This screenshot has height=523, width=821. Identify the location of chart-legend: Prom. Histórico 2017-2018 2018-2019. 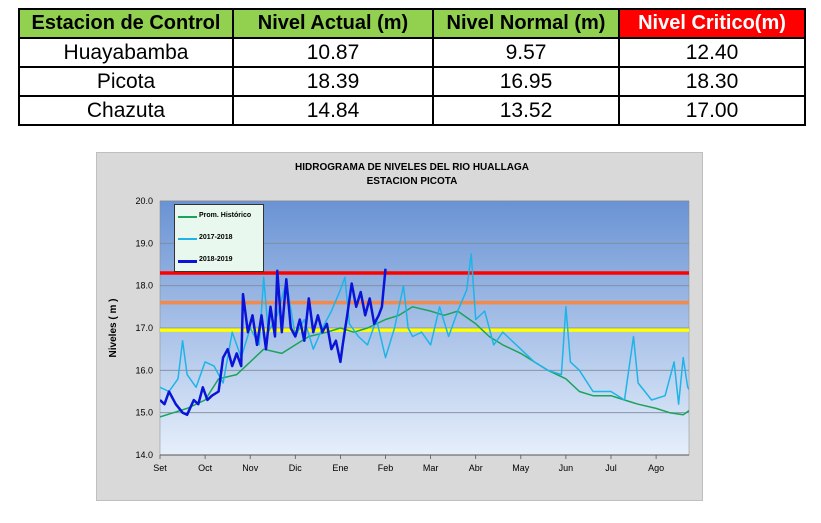
(219, 238).